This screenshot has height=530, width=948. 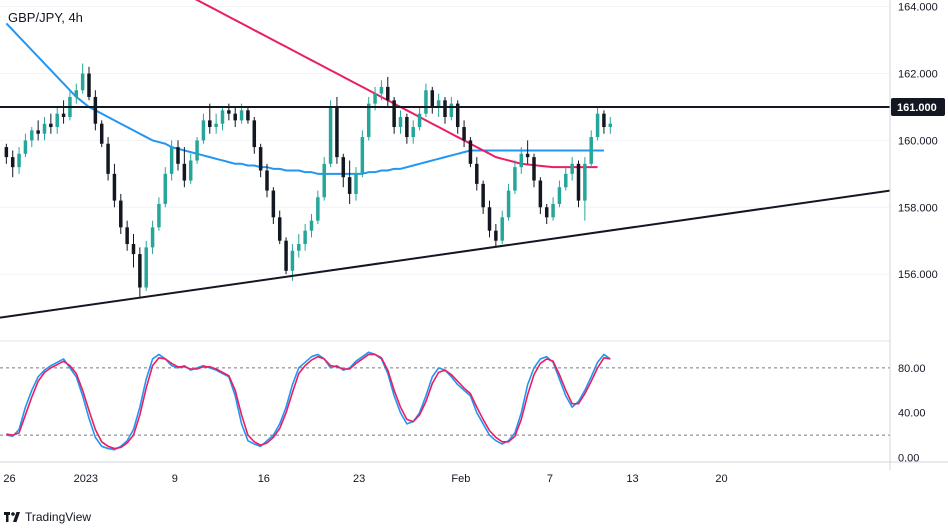 What do you see at coordinates (460, 479) in the screenshot?
I see `time-tick-label: Feb` at bounding box center [460, 479].